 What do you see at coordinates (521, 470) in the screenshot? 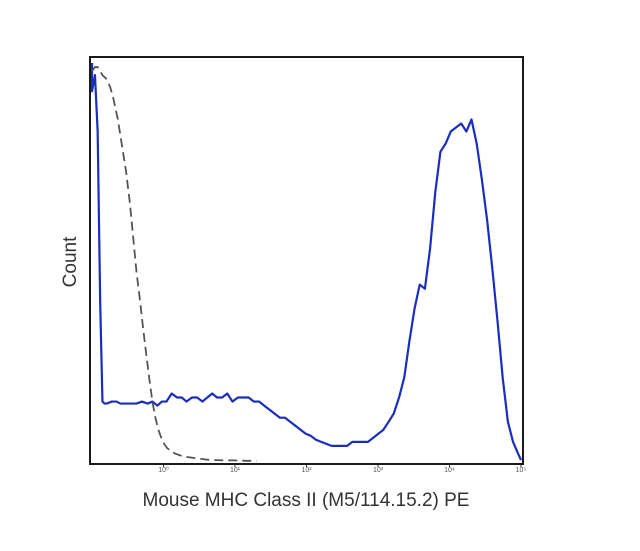
I see `x-tick-label: 10⁵` at bounding box center [521, 470].